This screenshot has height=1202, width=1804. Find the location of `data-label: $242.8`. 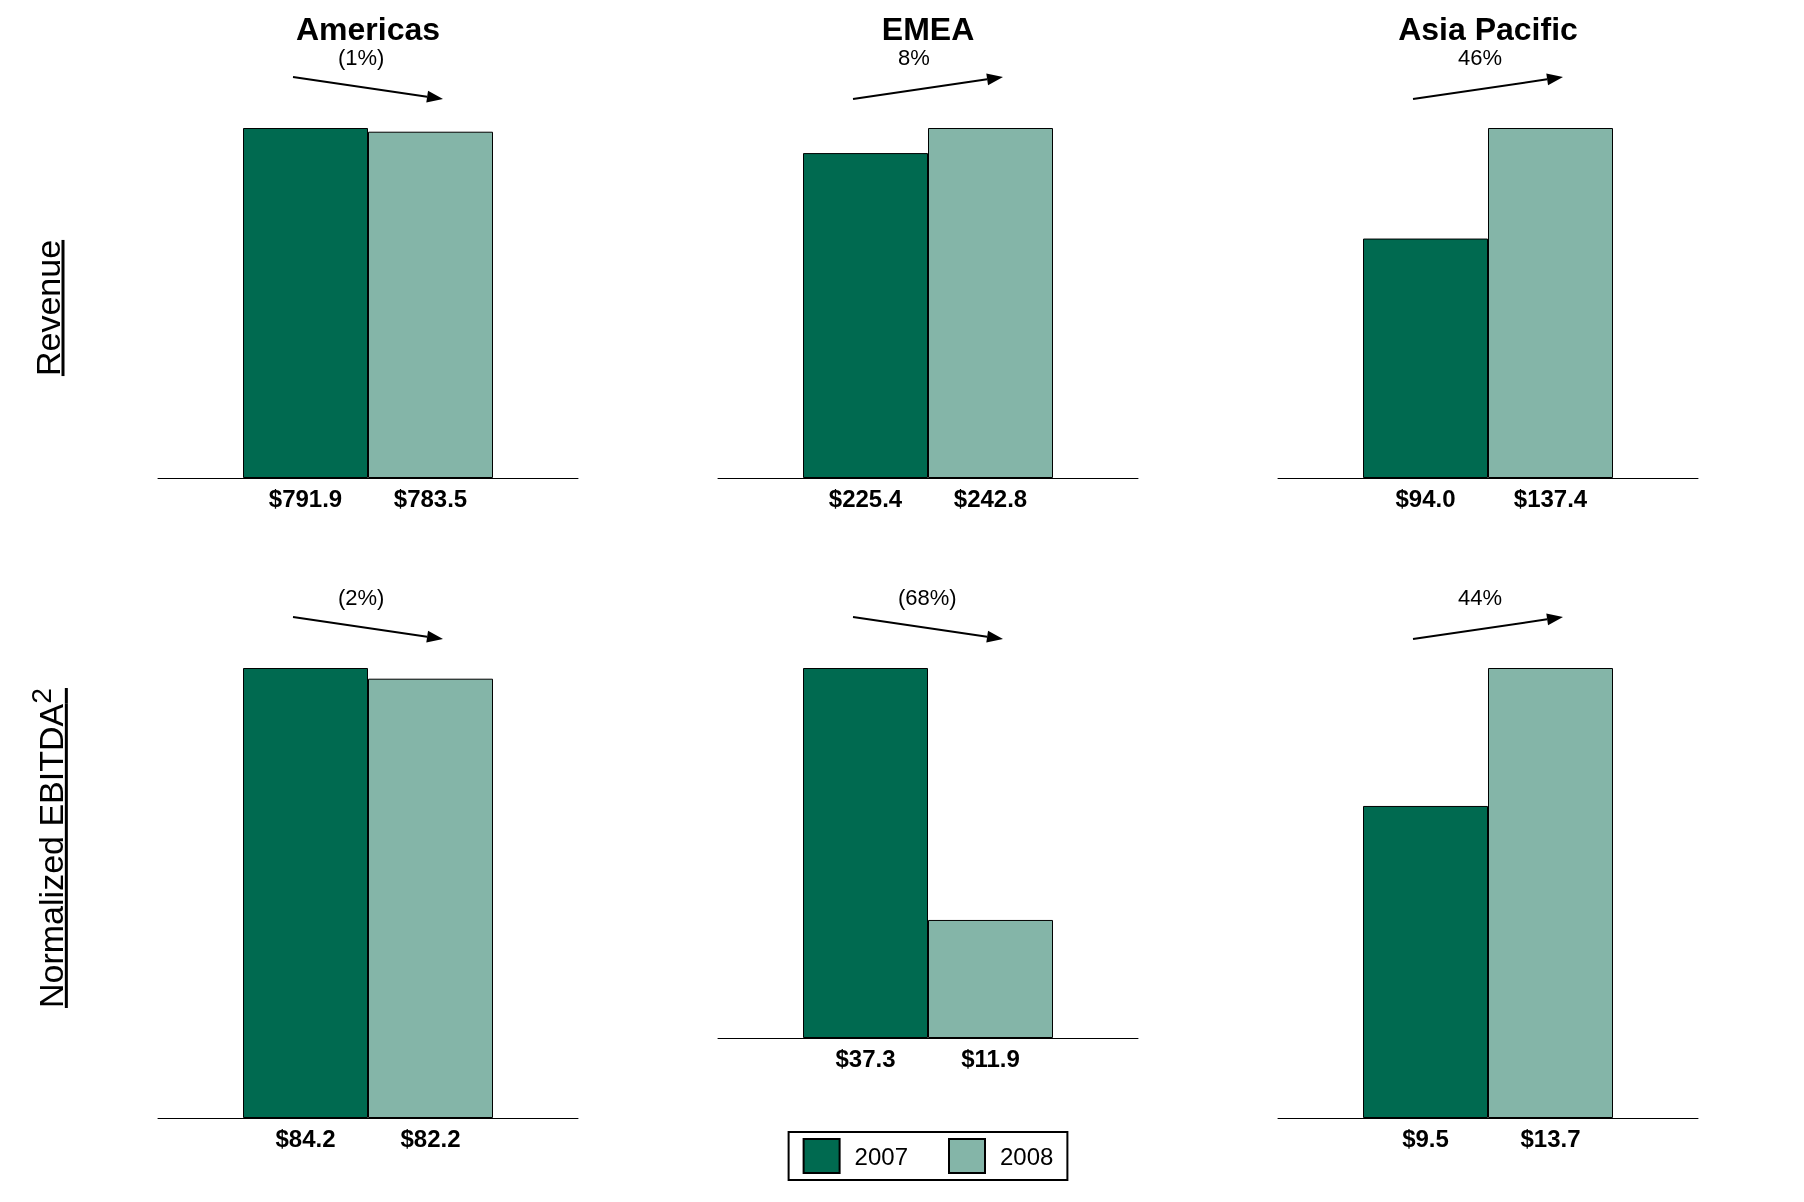

data-label: $242.8 is located at coordinates (990, 498).